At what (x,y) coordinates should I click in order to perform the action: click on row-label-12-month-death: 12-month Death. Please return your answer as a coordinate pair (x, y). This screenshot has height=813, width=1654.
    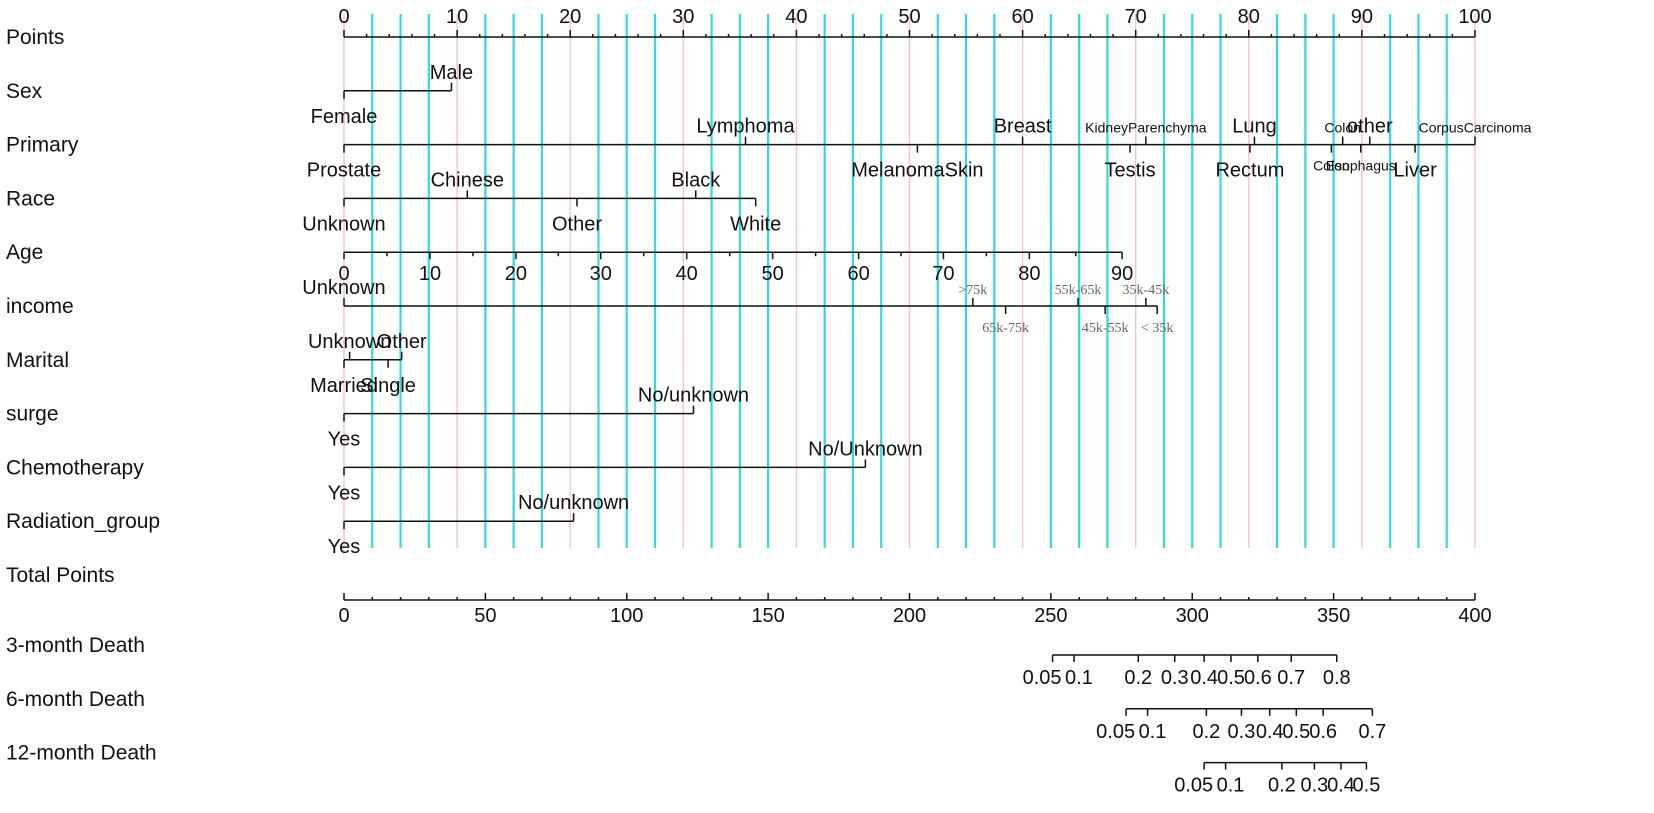
    Looking at the image, I should click on (81, 753).